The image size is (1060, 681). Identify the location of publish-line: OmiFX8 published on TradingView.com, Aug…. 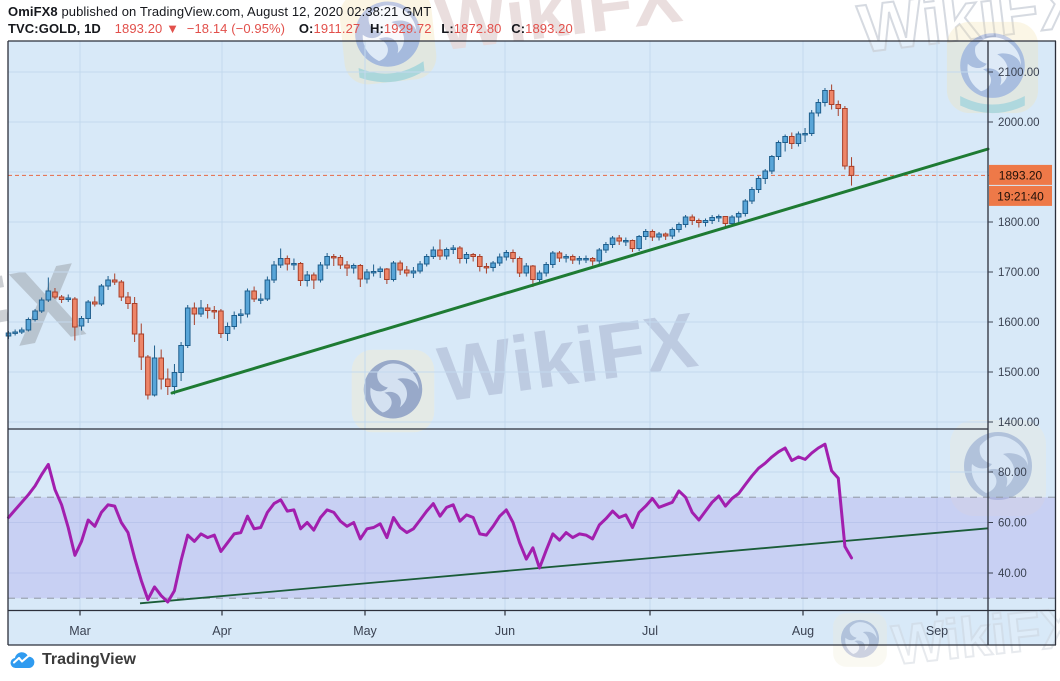
(219, 11).